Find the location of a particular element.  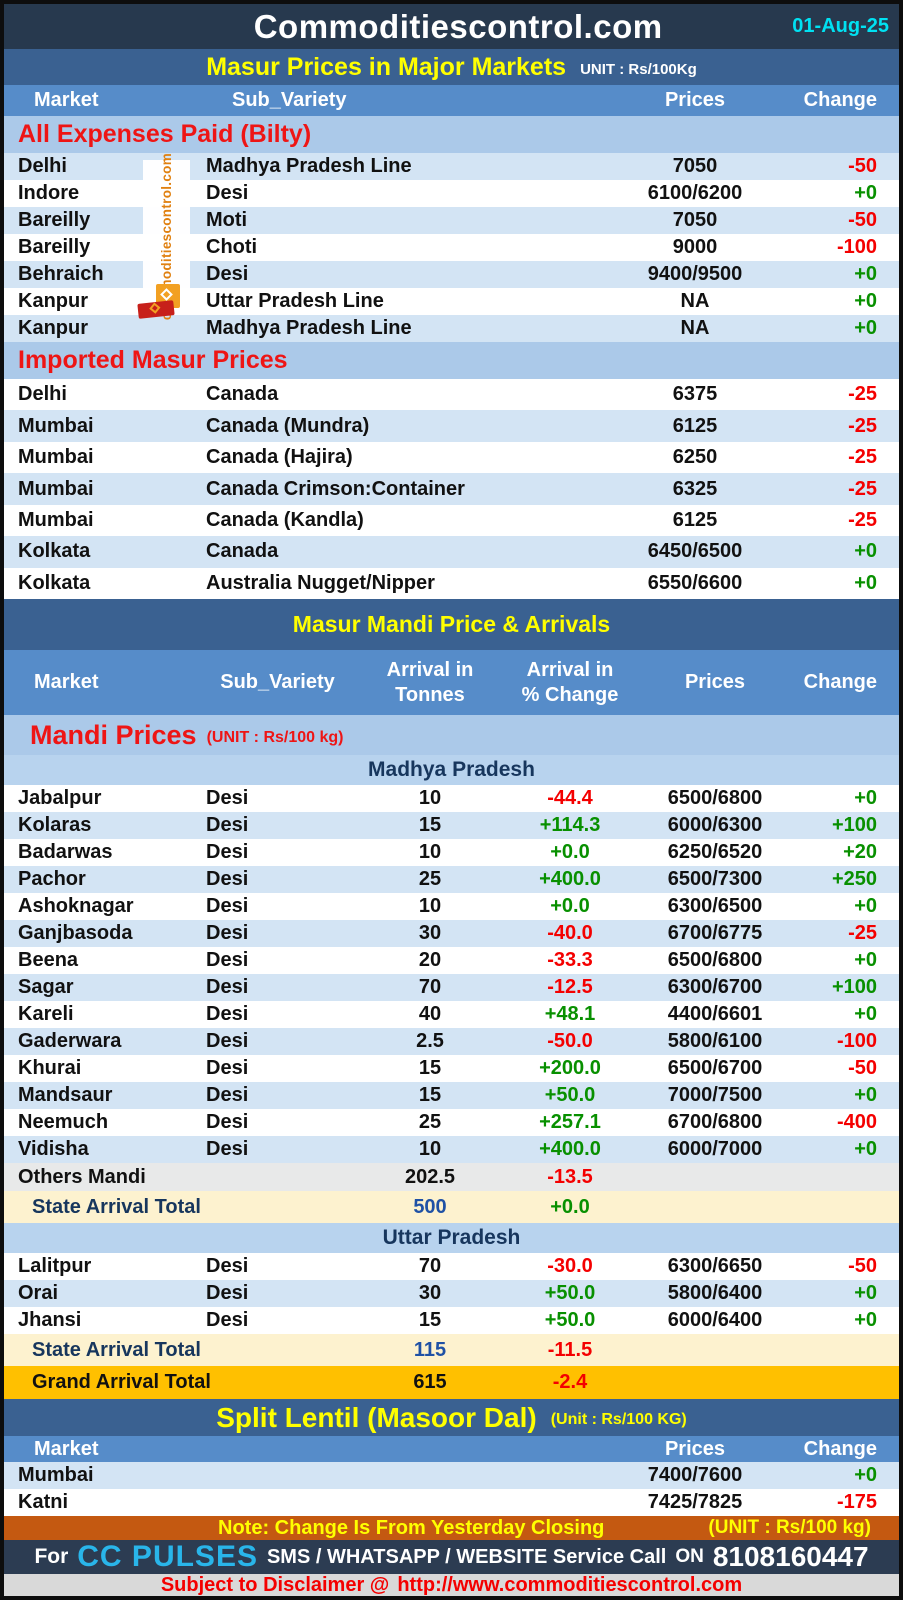

state-total-row: State Arrival Total 500 +0.0 is located at coordinates (451, 1207).